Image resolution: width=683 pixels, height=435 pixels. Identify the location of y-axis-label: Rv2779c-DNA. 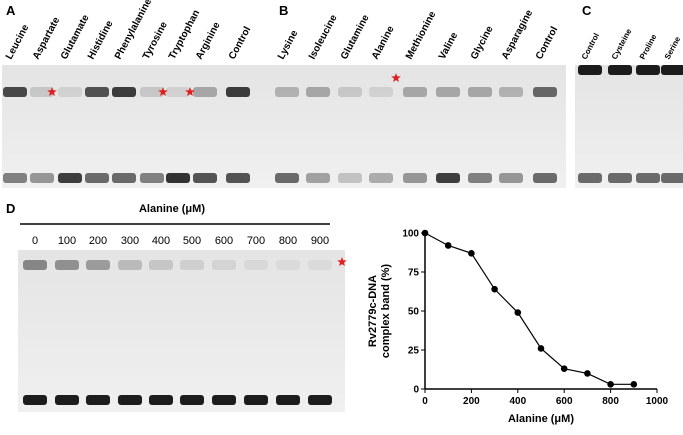
(373, 311).